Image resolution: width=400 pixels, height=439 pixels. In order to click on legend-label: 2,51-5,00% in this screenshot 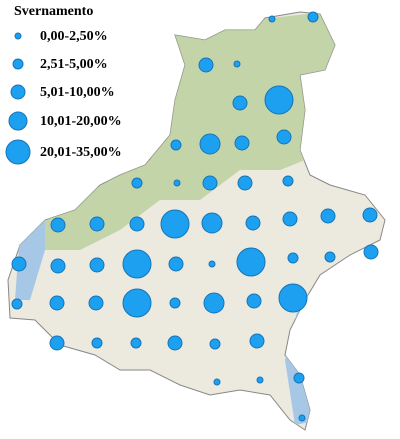, I will do `click(74, 64)`.